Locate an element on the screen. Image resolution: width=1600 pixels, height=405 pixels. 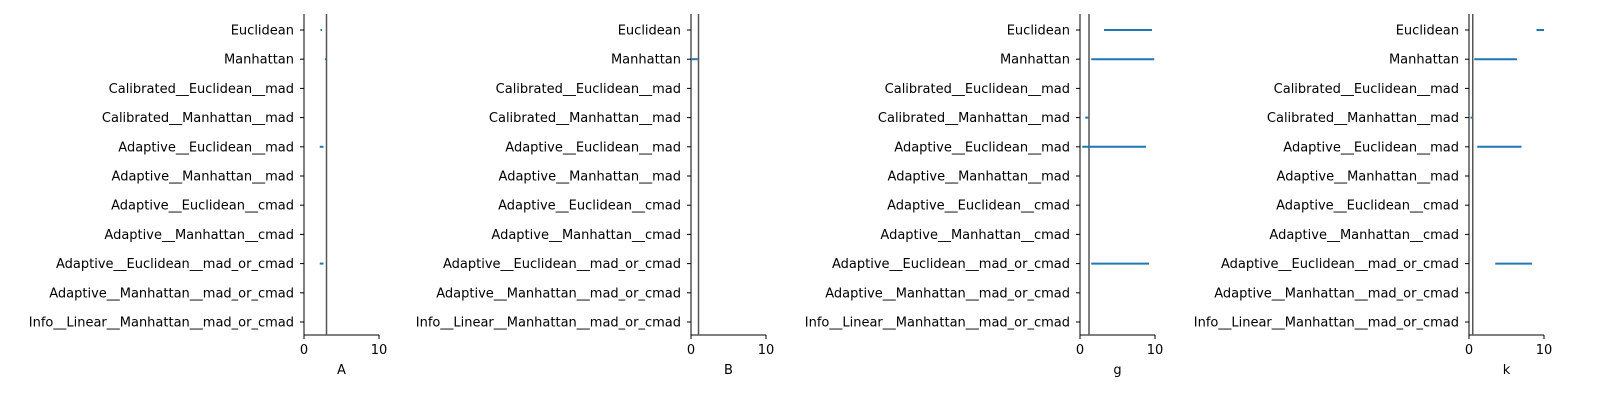
x-axis-label: g is located at coordinates (1117, 370).